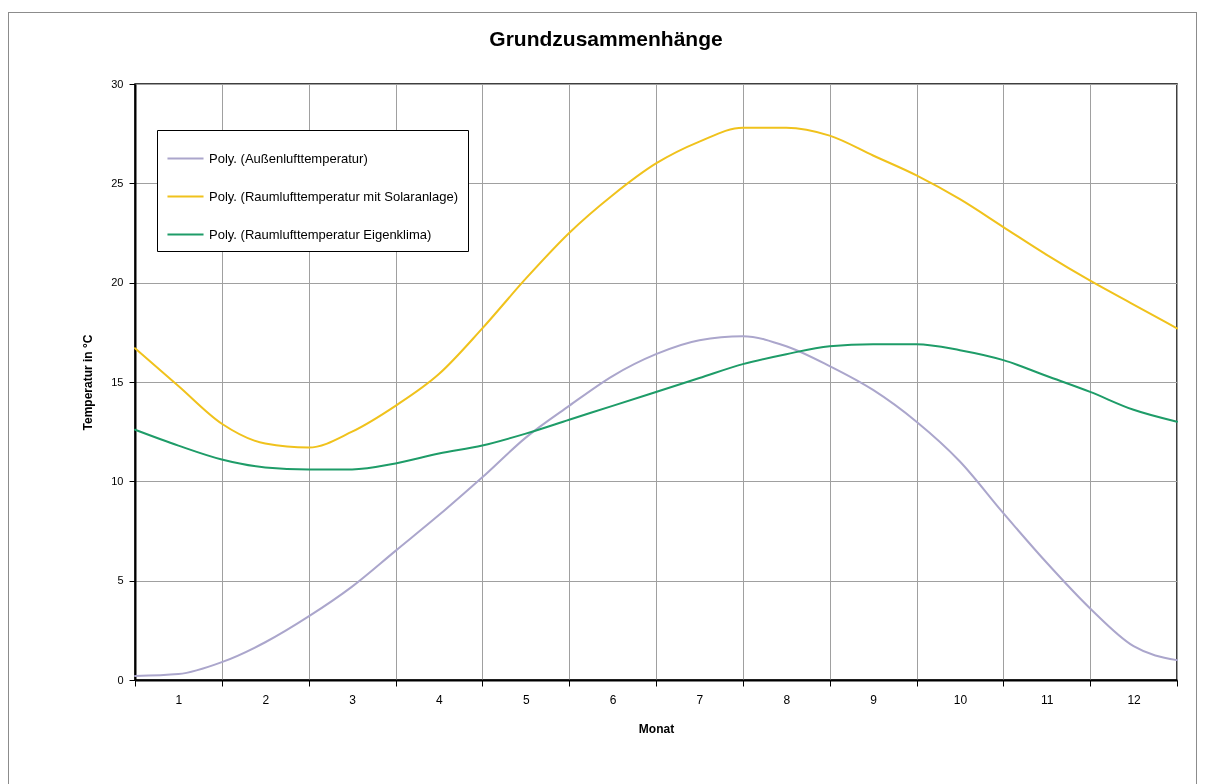 Image resolution: width=1206 pixels, height=784 pixels. I want to click on x-tick-label: 11, so click(1047, 699).